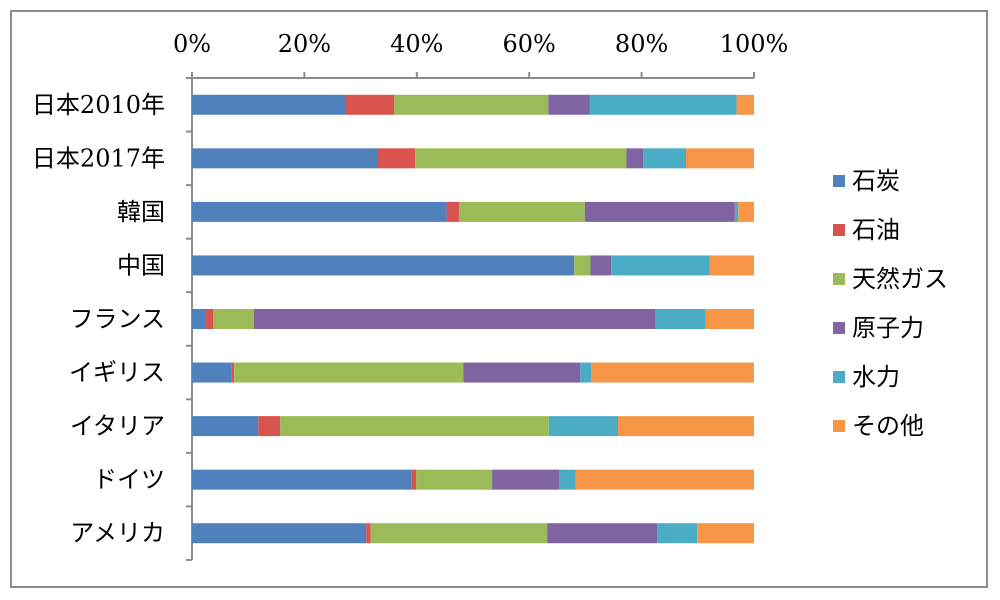 The image size is (1000, 600). Describe the element at coordinates (98, 105) in the screenshot. I see `category-label: 日本2010年` at that location.